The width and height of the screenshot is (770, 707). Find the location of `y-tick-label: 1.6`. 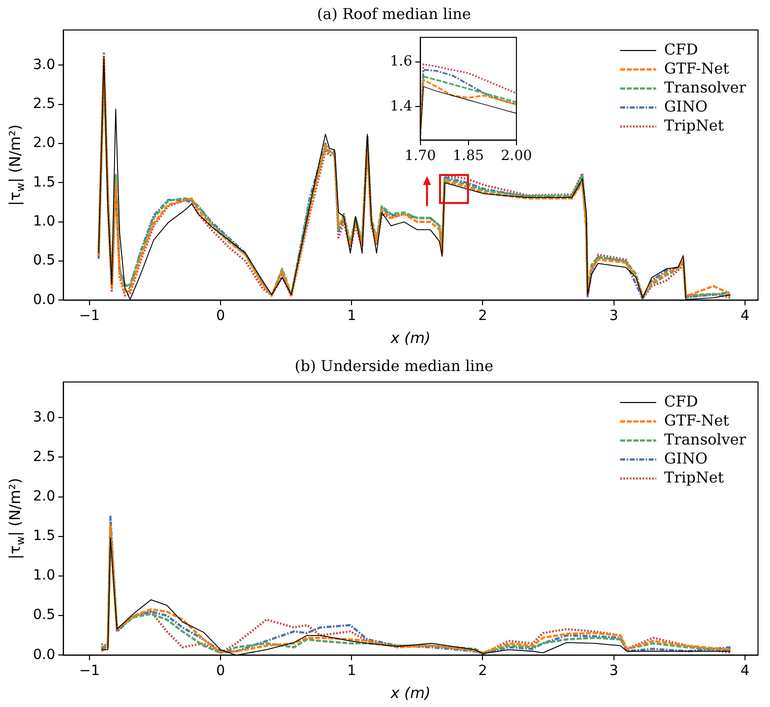

y-tick-label: 1.6 is located at coordinates (401, 62).